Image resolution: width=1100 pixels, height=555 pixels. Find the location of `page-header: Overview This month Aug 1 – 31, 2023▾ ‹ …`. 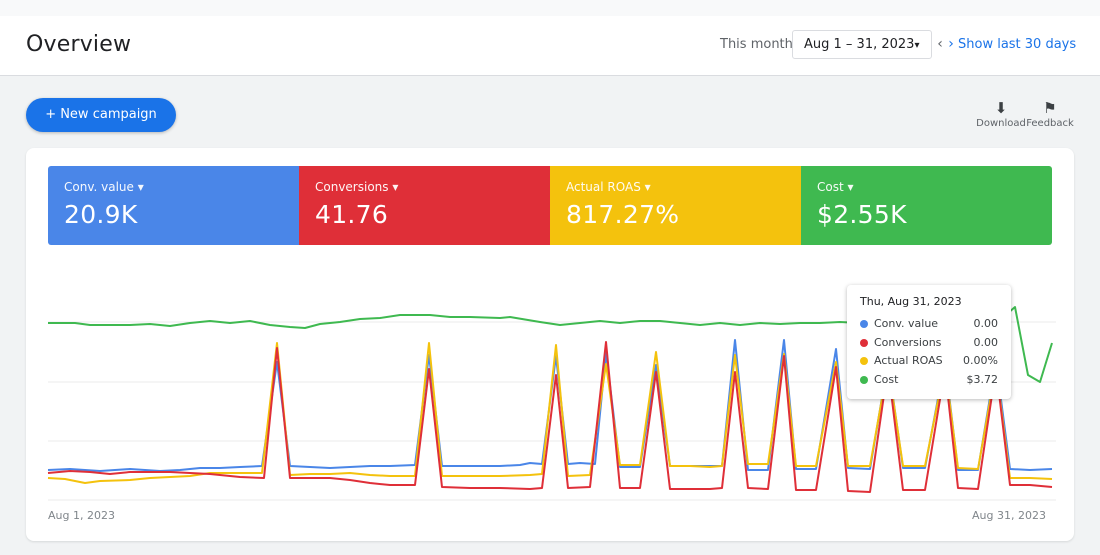

page-header: Overview This month Aug 1 – 31, 2023▾ ‹ … is located at coordinates (550, 46).